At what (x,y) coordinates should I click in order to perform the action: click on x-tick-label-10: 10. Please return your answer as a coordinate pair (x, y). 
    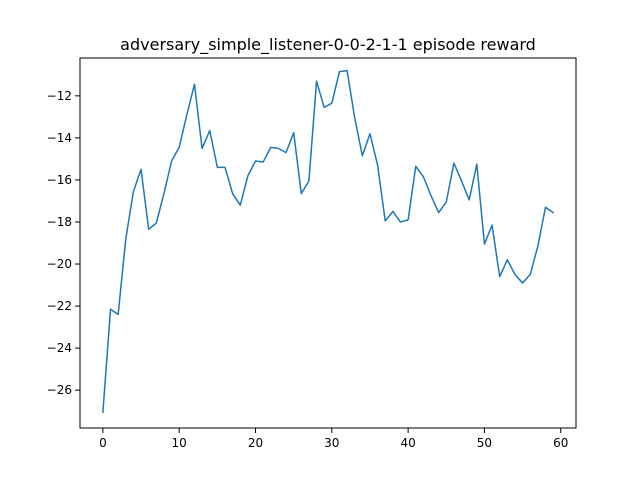
    Looking at the image, I should click on (179, 443).